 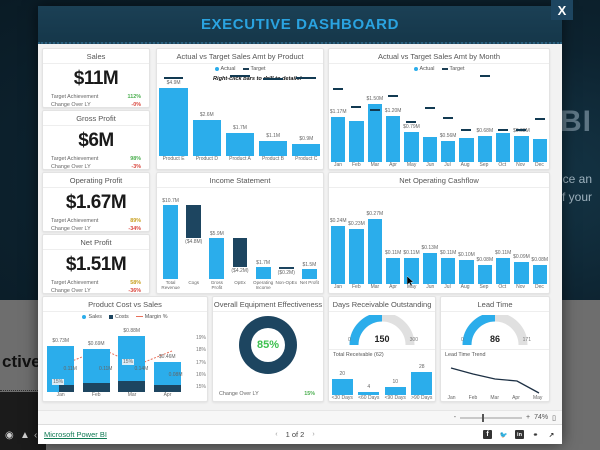 I want to click on powerbi-brand-link: Microsoft Power BI, so click(x=75, y=434).